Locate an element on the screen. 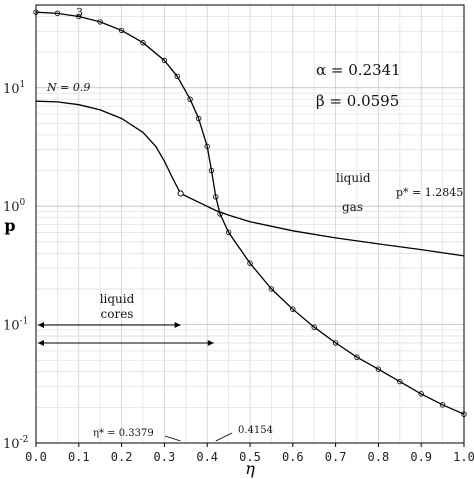  y-tick-label: 10¹ is located at coordinates (14, 88).